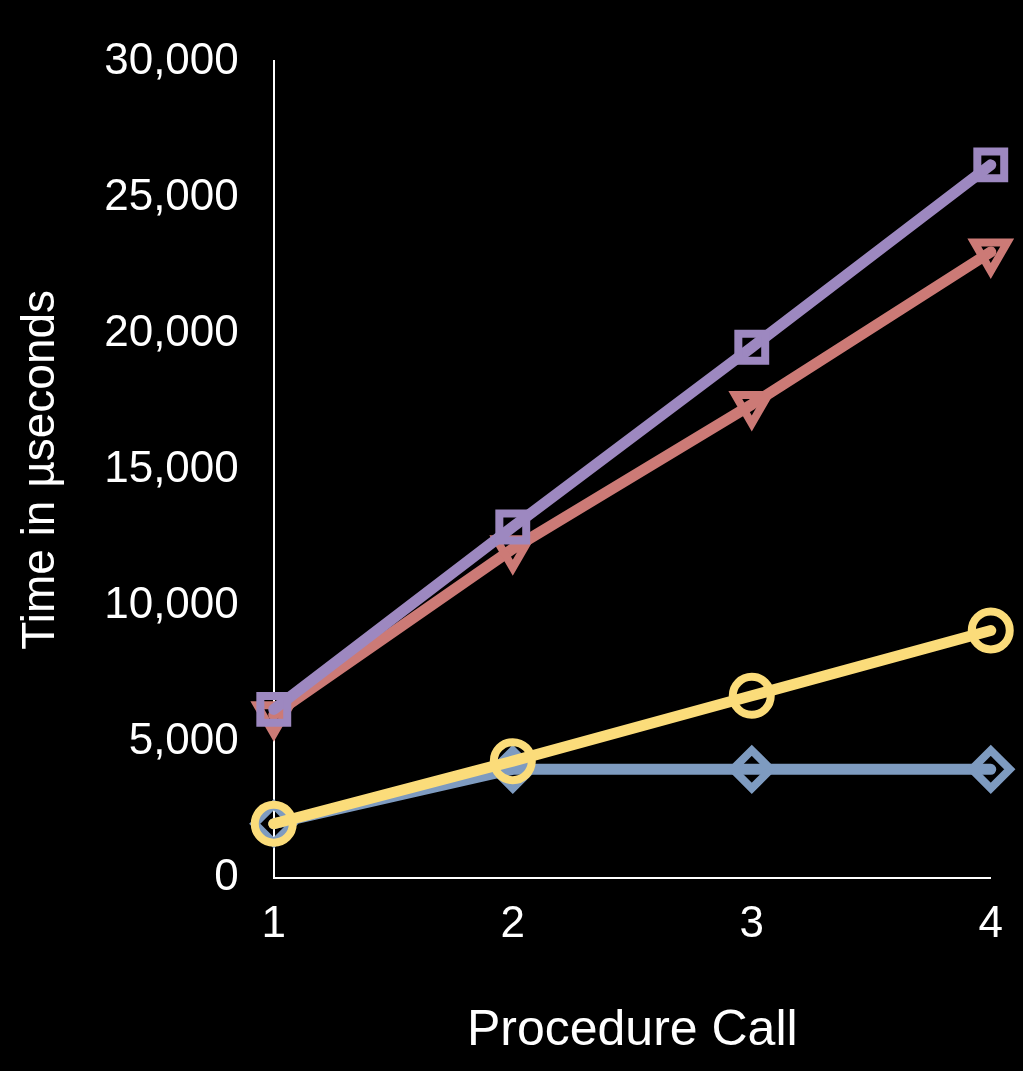 The height and width of the screenshot is (1071, 1023). What do you see at coordinates (632, 1027) in the screenshot?
I see `x-axis-title: Procedure Call` at bounding box center [632, 1027].